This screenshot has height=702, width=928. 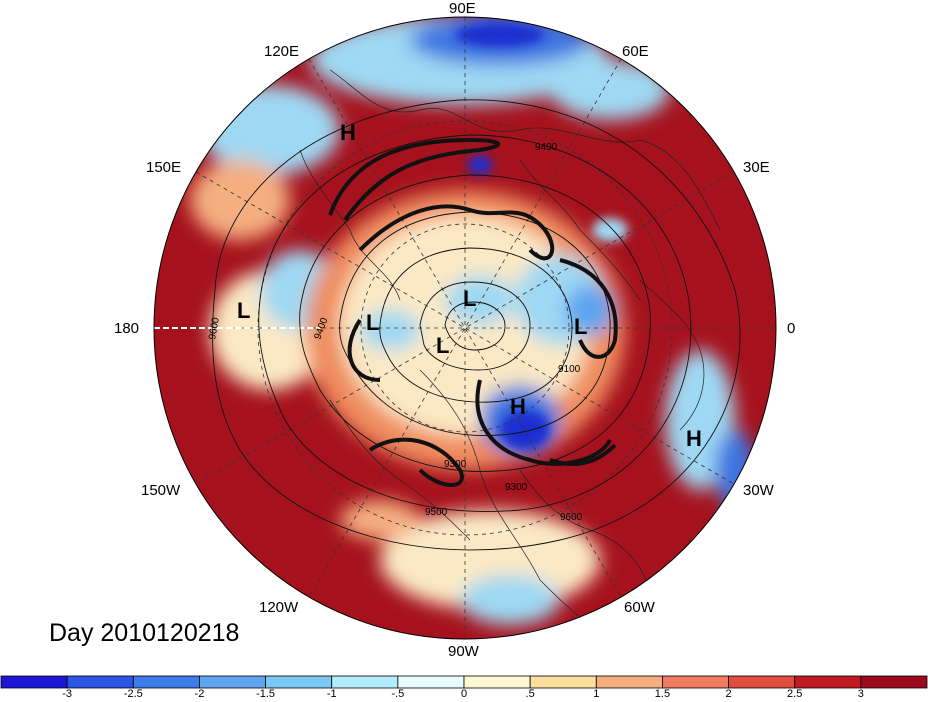 I want to click on map-title: Day 2010120218, so click(x=144, y=633).